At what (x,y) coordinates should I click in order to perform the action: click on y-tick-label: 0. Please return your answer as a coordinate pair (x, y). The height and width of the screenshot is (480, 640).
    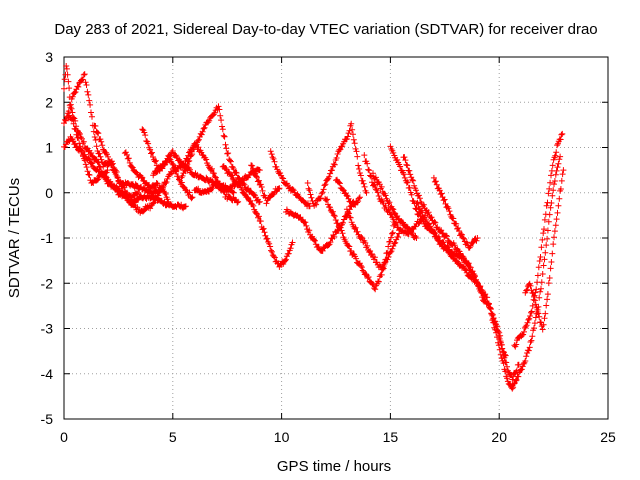
    Looking at the image, I should click on (49, 193).